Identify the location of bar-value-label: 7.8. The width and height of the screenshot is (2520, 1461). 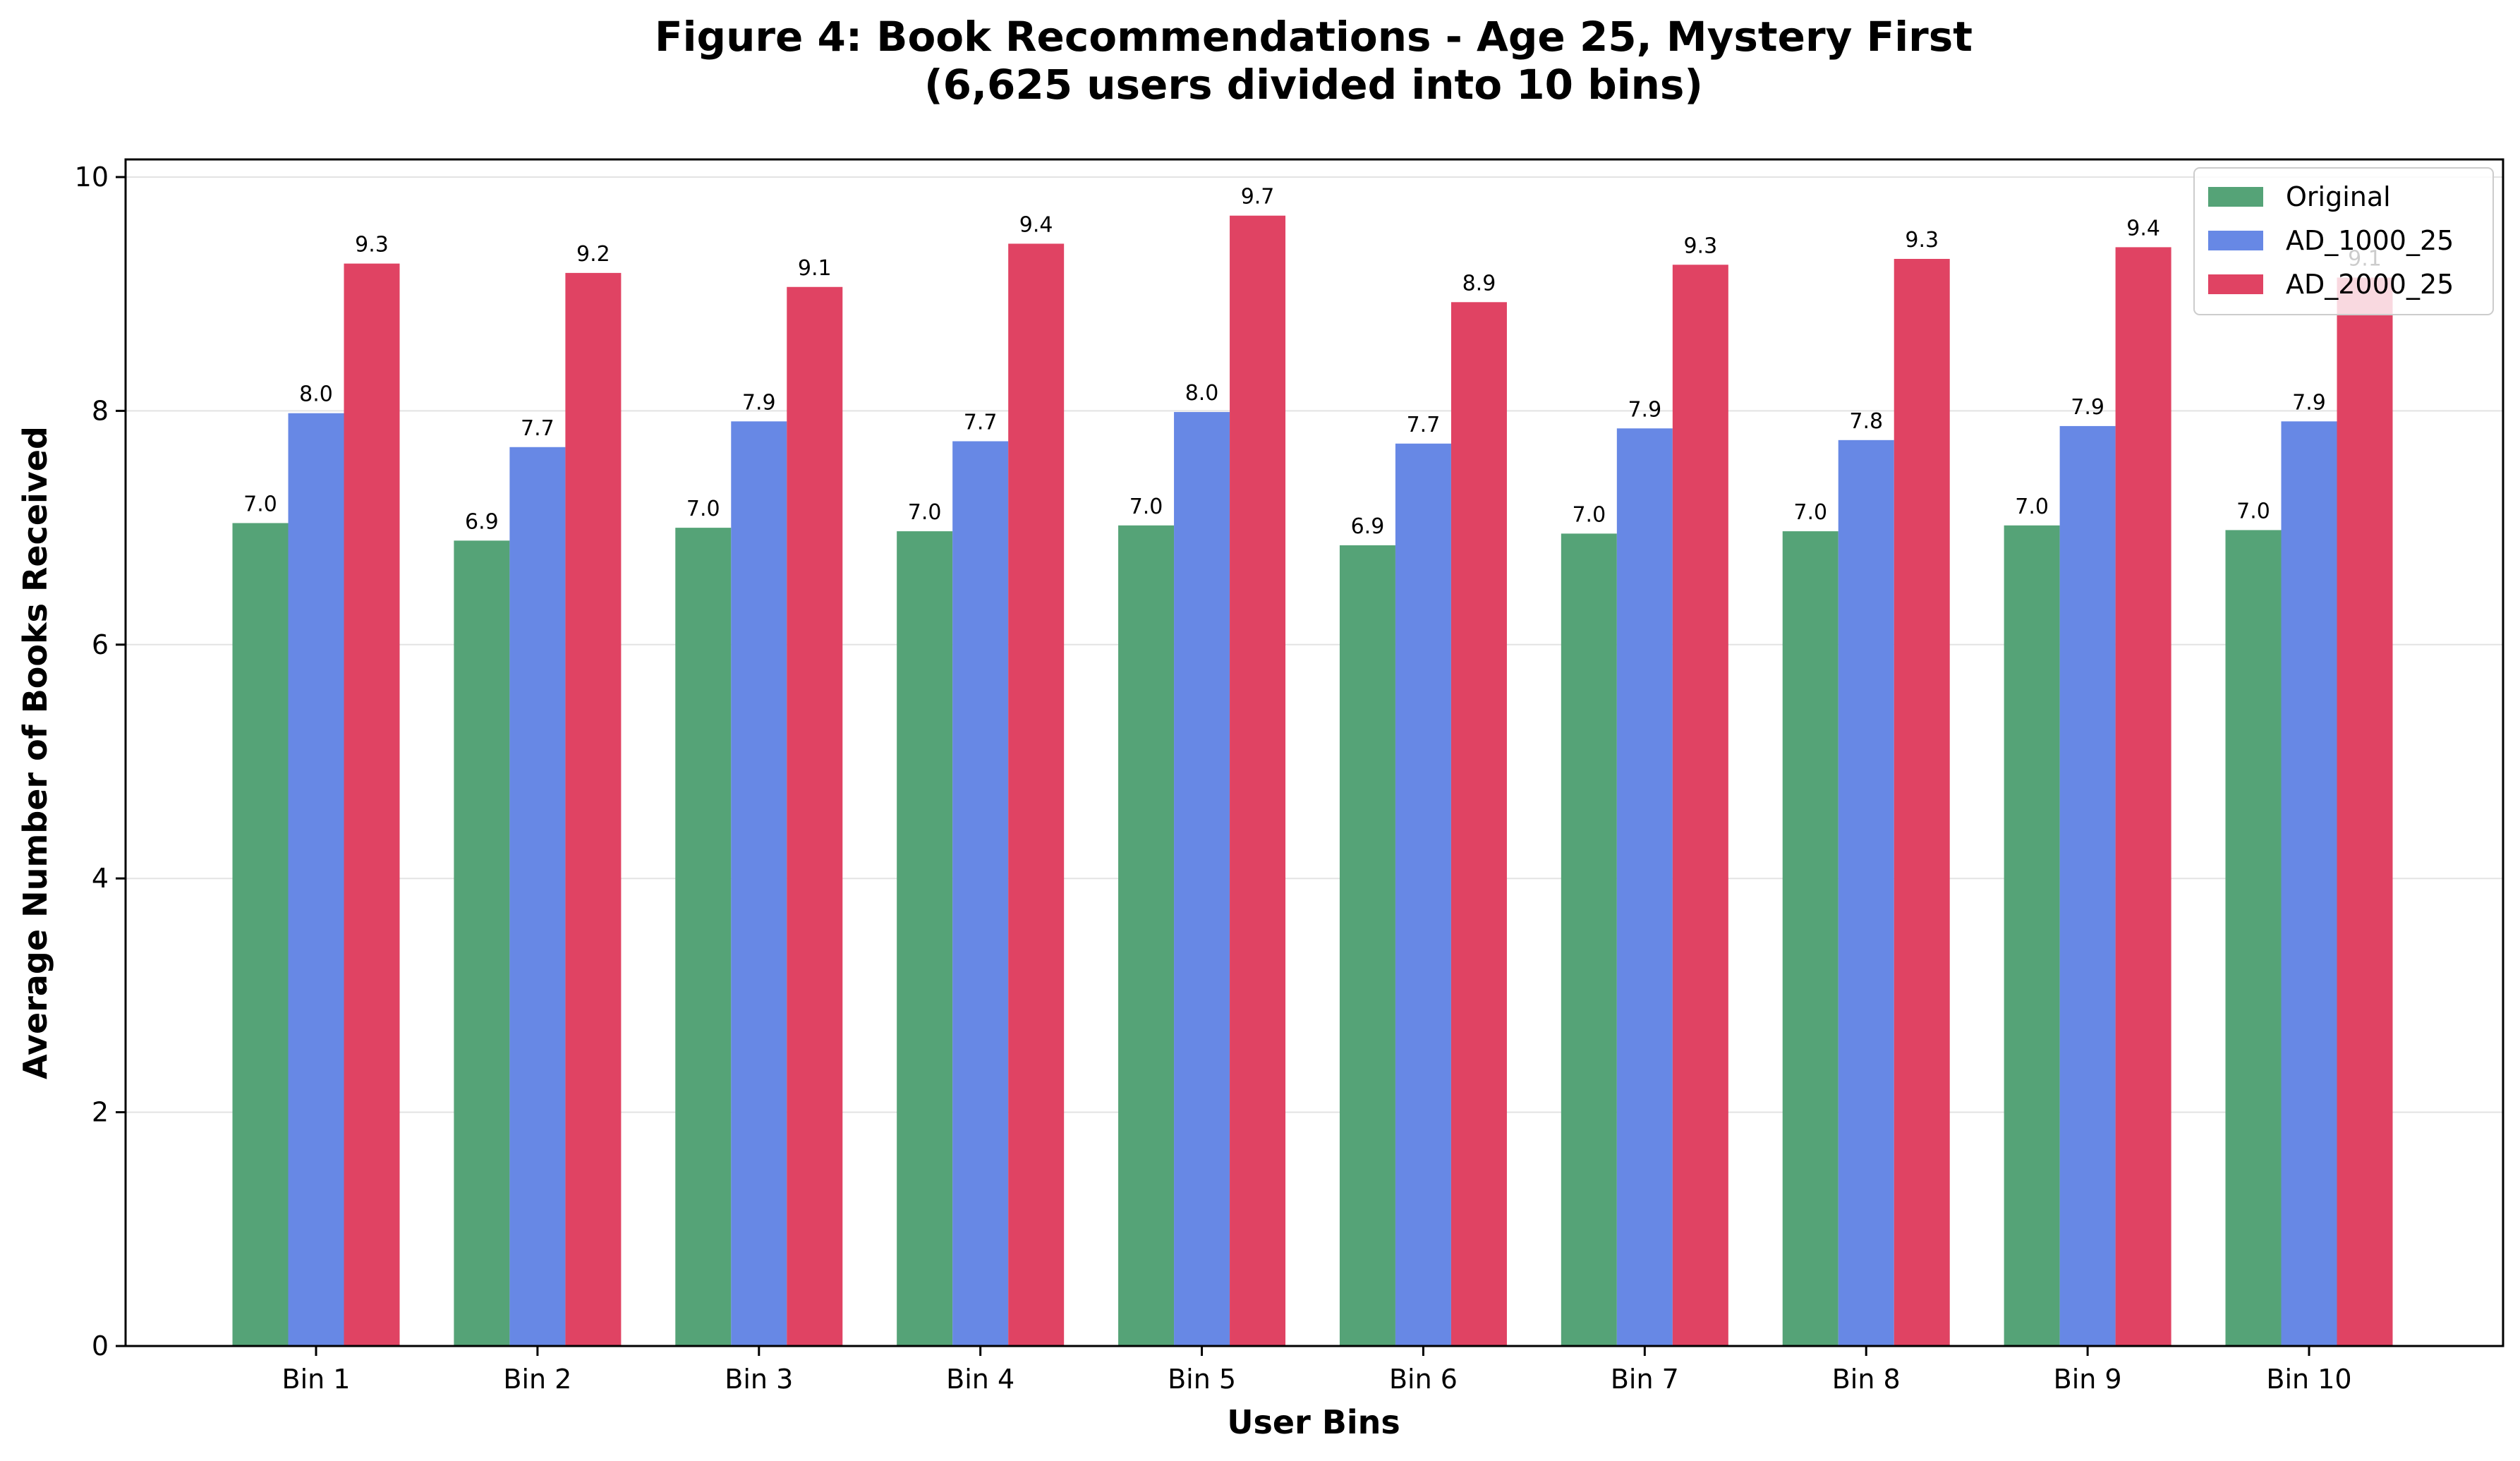
(1866, 421).